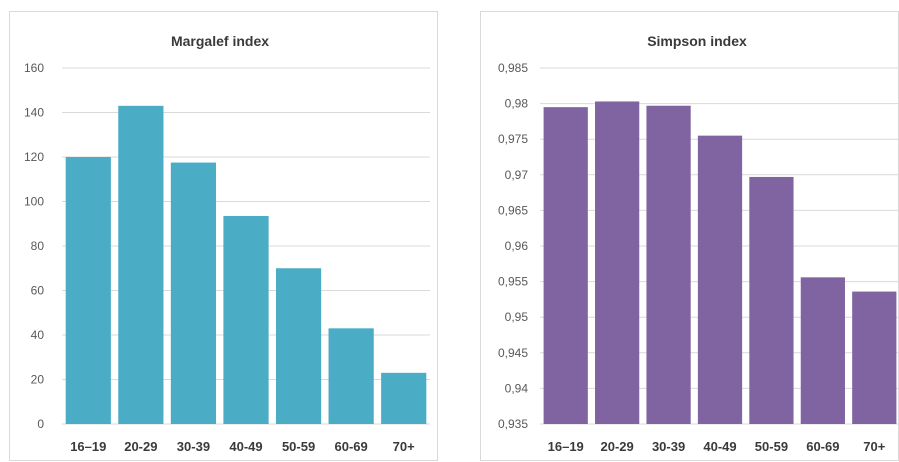  I want to click on y-tick-label: 160, so click(34, 68).